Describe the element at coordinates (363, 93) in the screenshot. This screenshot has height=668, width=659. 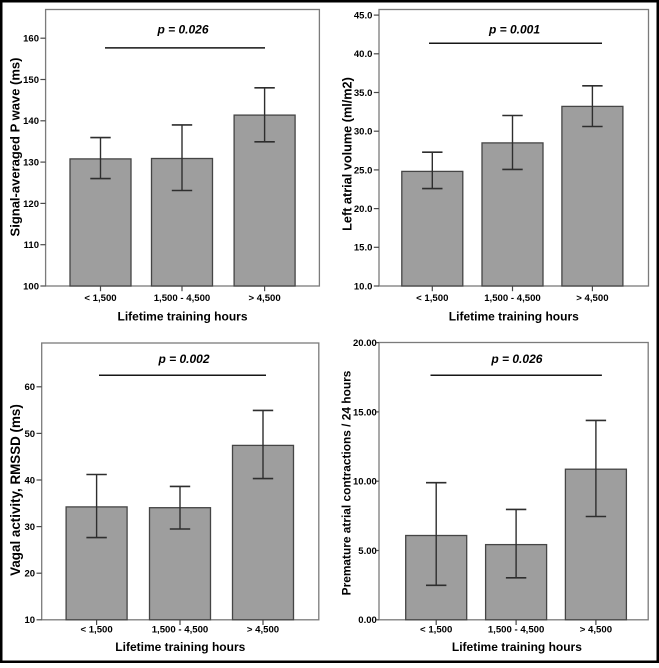
I see `svg-text: 35.0` at that location.